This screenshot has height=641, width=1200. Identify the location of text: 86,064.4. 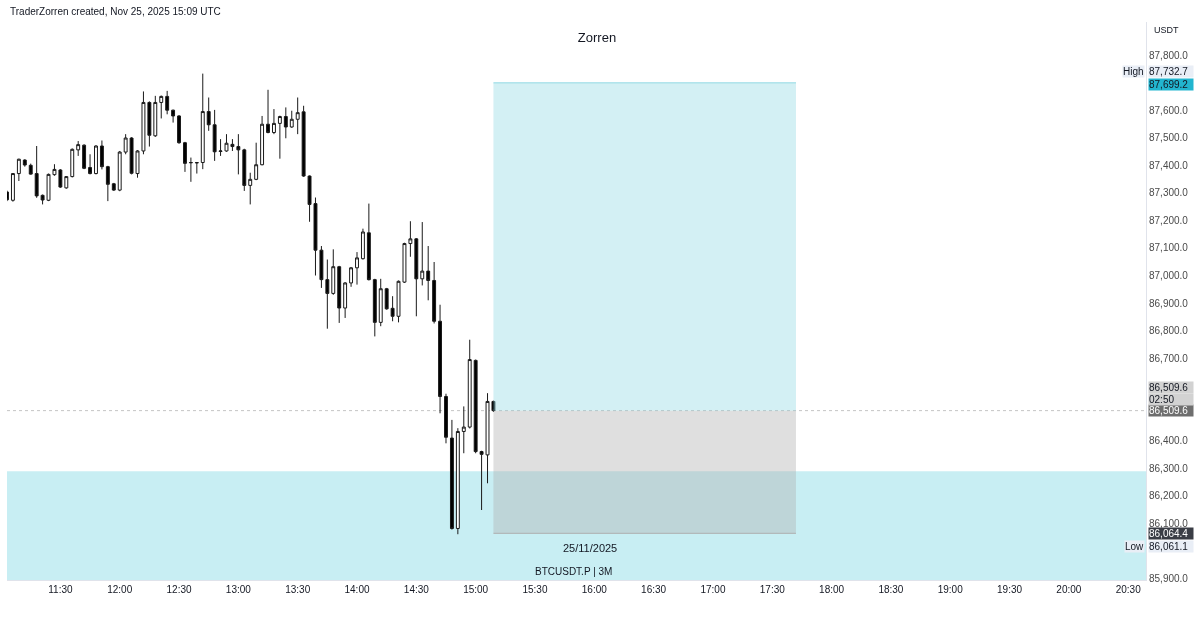
(1169, 533).